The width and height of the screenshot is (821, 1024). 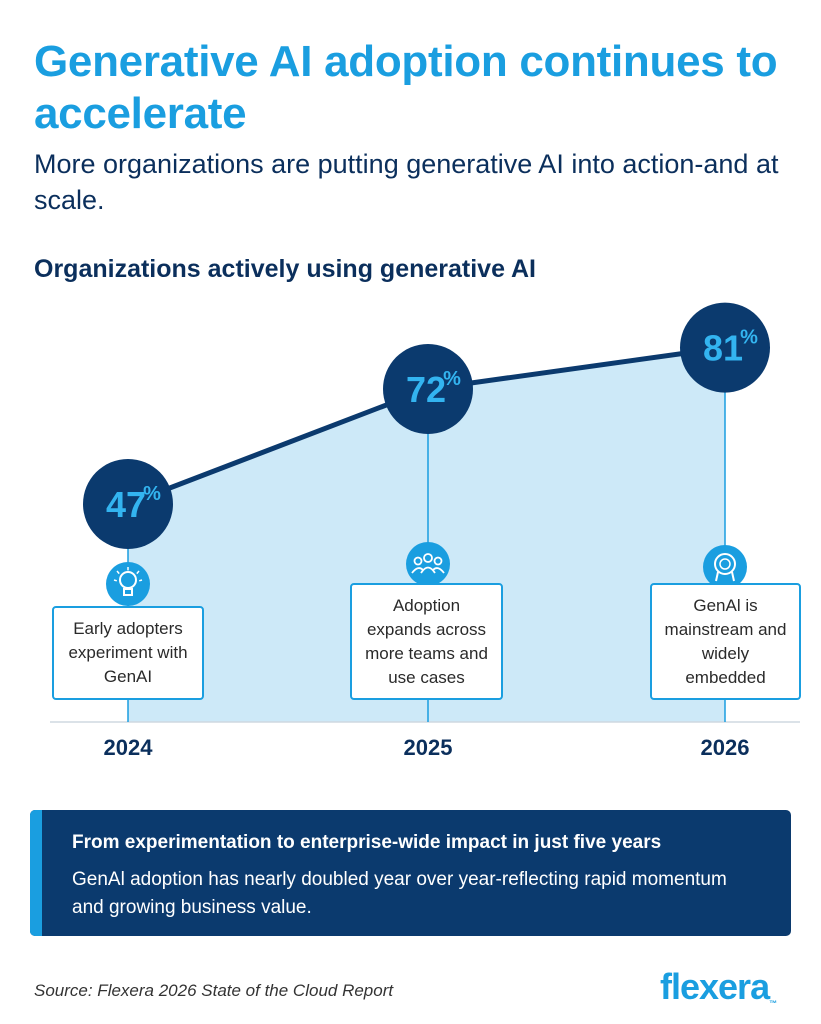 I want to click on data-point-2026, so click(x=725, y=347).